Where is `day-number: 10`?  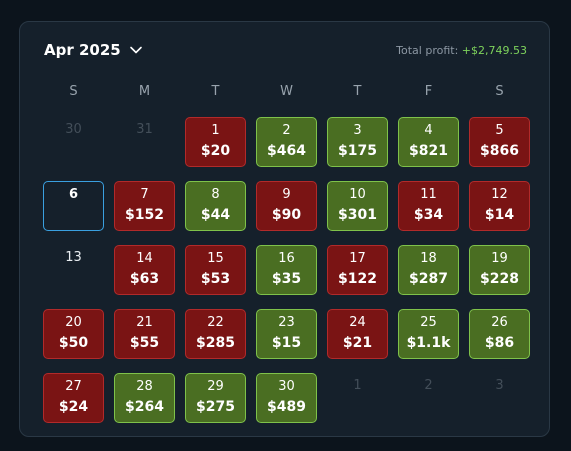
day-number: 10 is located at coordinates (357, 194).